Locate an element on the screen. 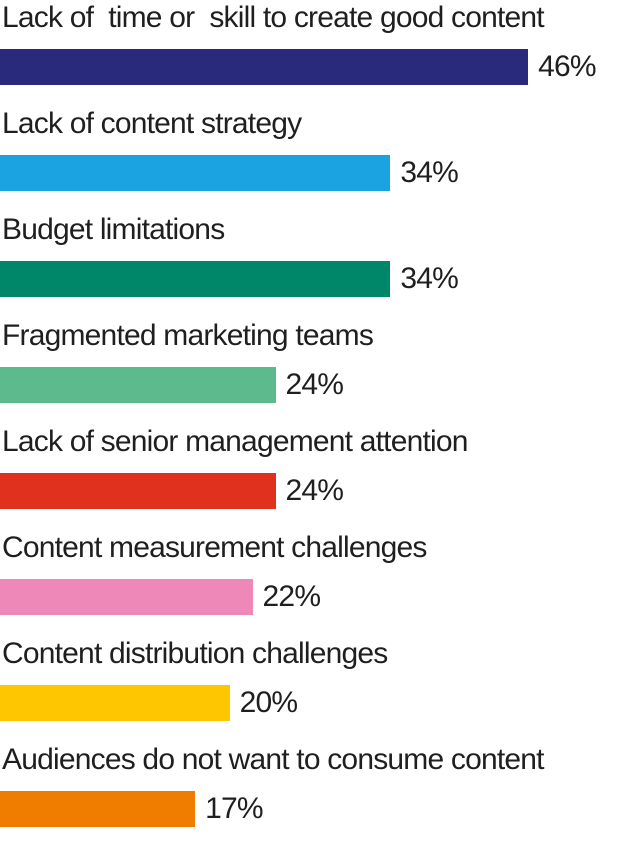 Image resolution: width=642 pixels, height=848 pixels. value-label: 22% is located at coordinates (291, 596).